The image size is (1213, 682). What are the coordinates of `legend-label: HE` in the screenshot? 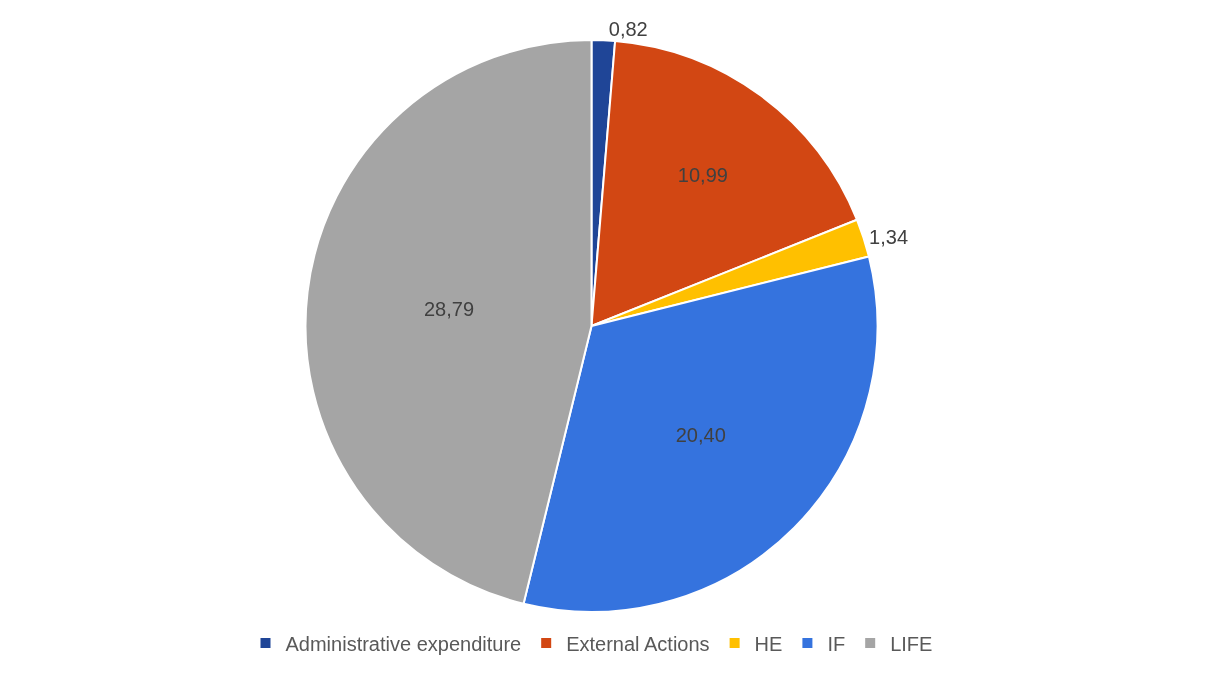 It's located at (768, 643).